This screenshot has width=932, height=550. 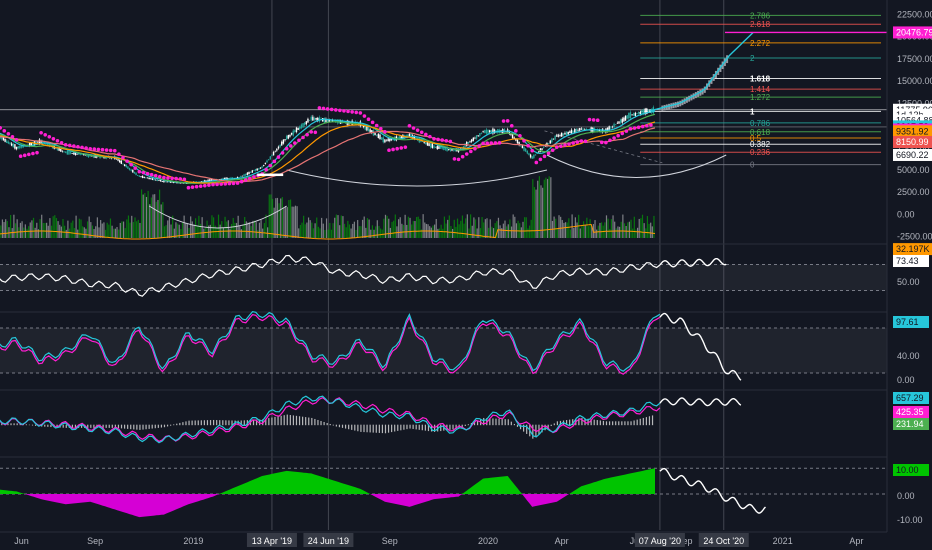 I want to click on cup-arc, so click(x=417, y=178).